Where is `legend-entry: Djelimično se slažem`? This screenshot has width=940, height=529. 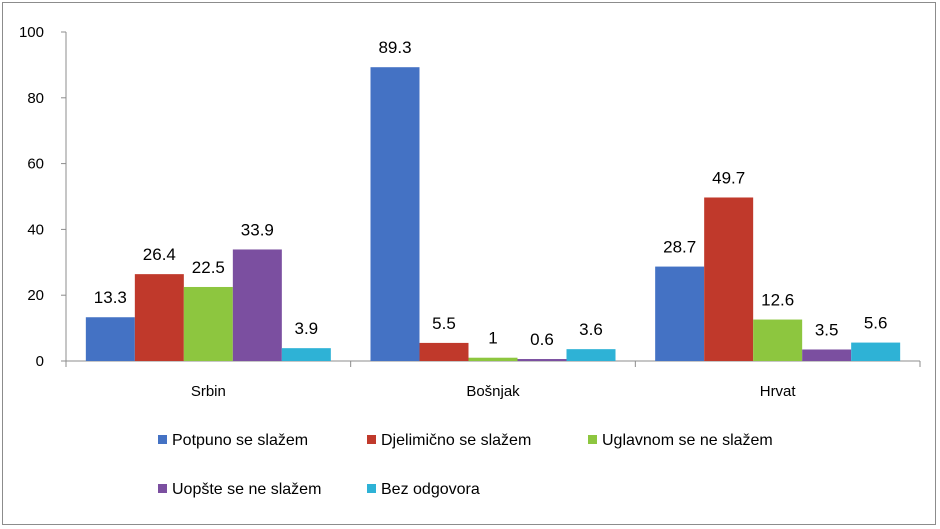 legend-entry: Djelimično se slažem is located at coordinates (456, 440).